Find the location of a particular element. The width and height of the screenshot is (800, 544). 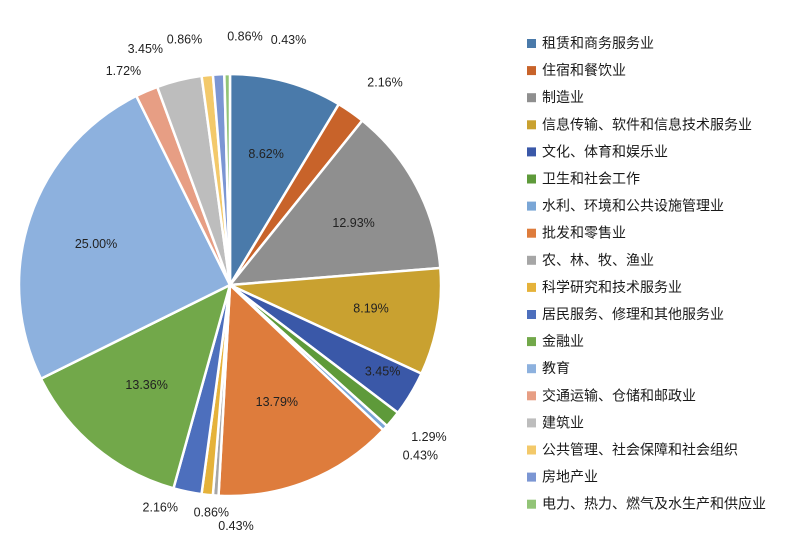

slice-label-17: 0.86% is located at coordinates (244, 36).